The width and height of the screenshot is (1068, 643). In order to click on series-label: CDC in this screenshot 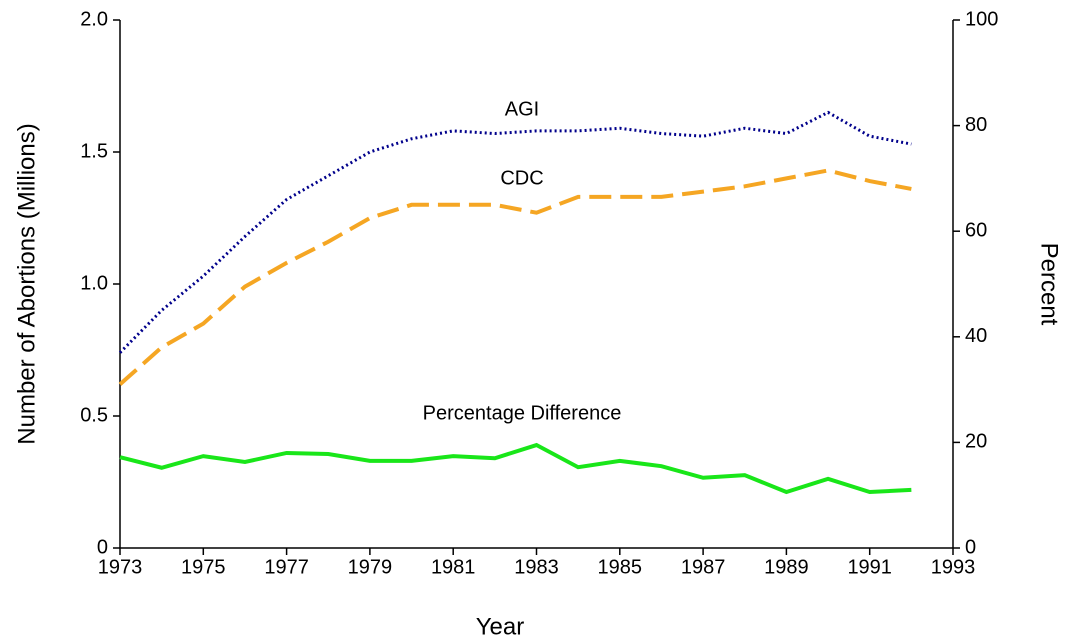, I will do `click(521, 178)`.